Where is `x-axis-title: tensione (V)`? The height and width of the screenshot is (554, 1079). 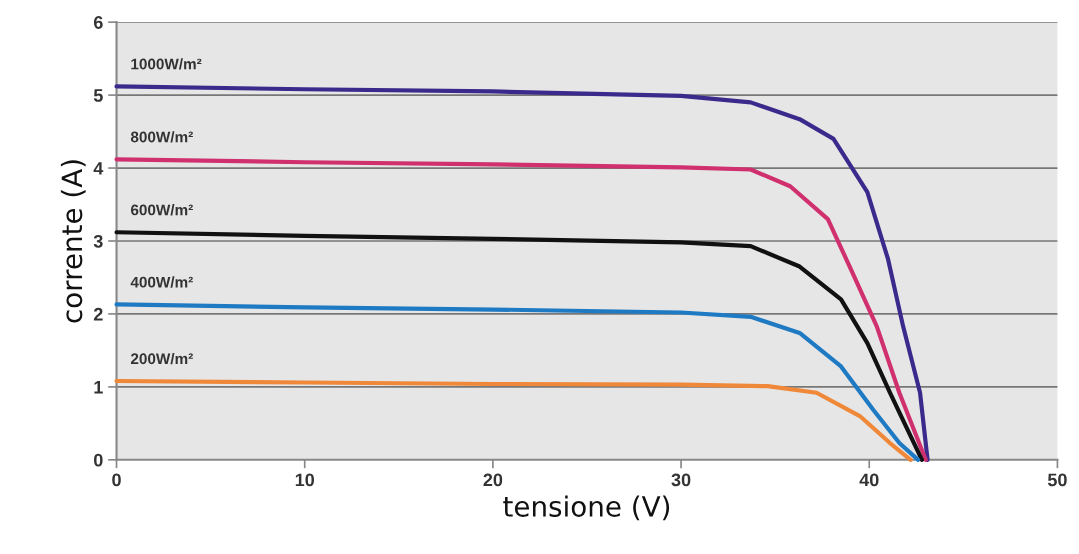 x-axis-title: tensione (V) is located at coordinates (586, 508).